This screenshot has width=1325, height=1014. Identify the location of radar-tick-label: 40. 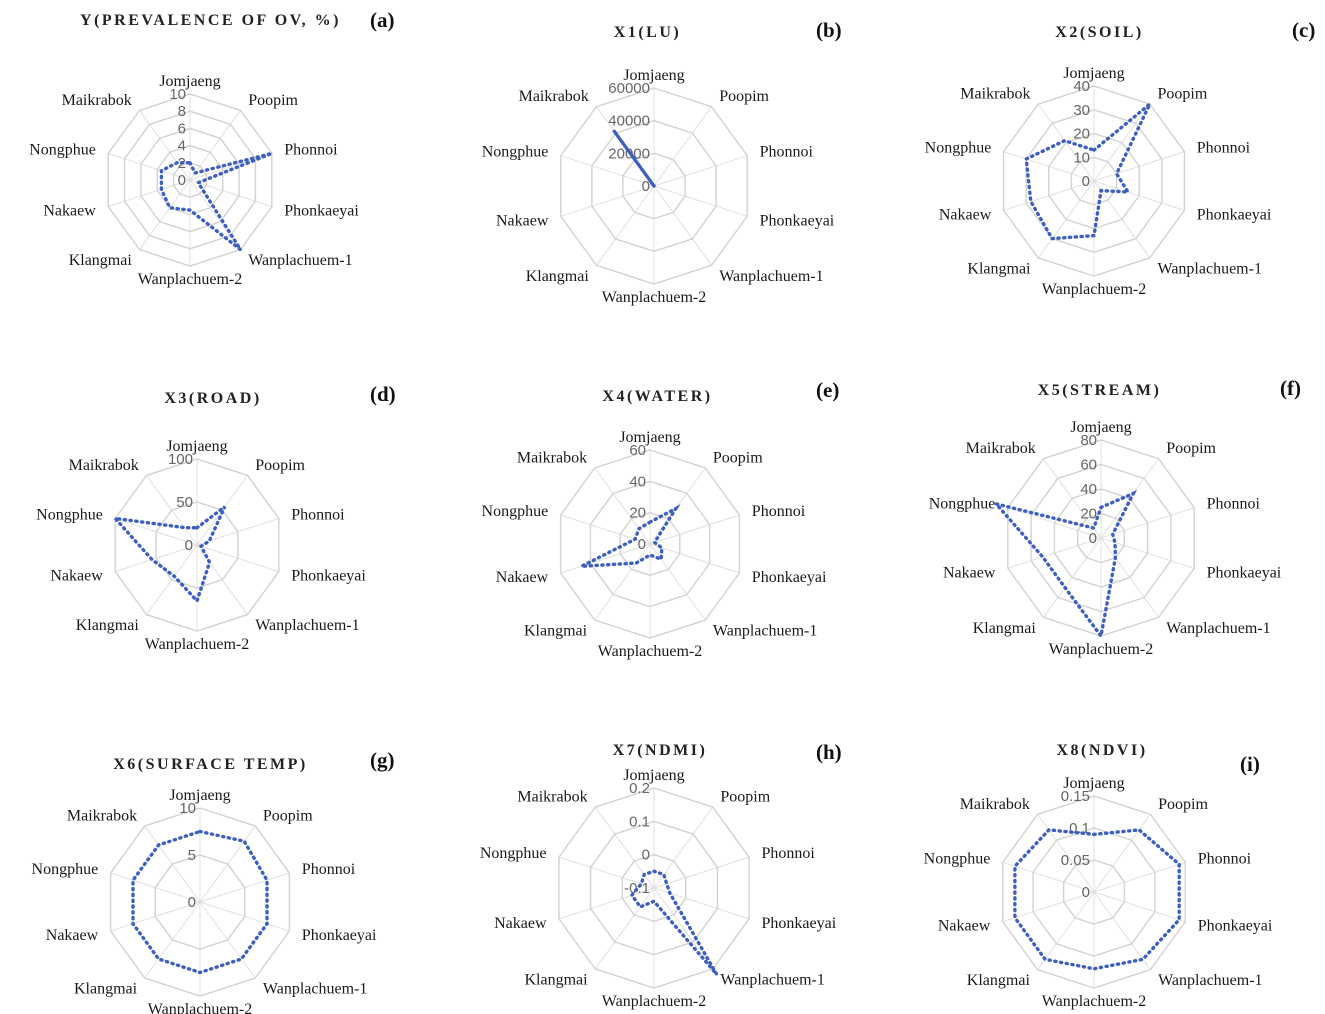
(1081, 86).